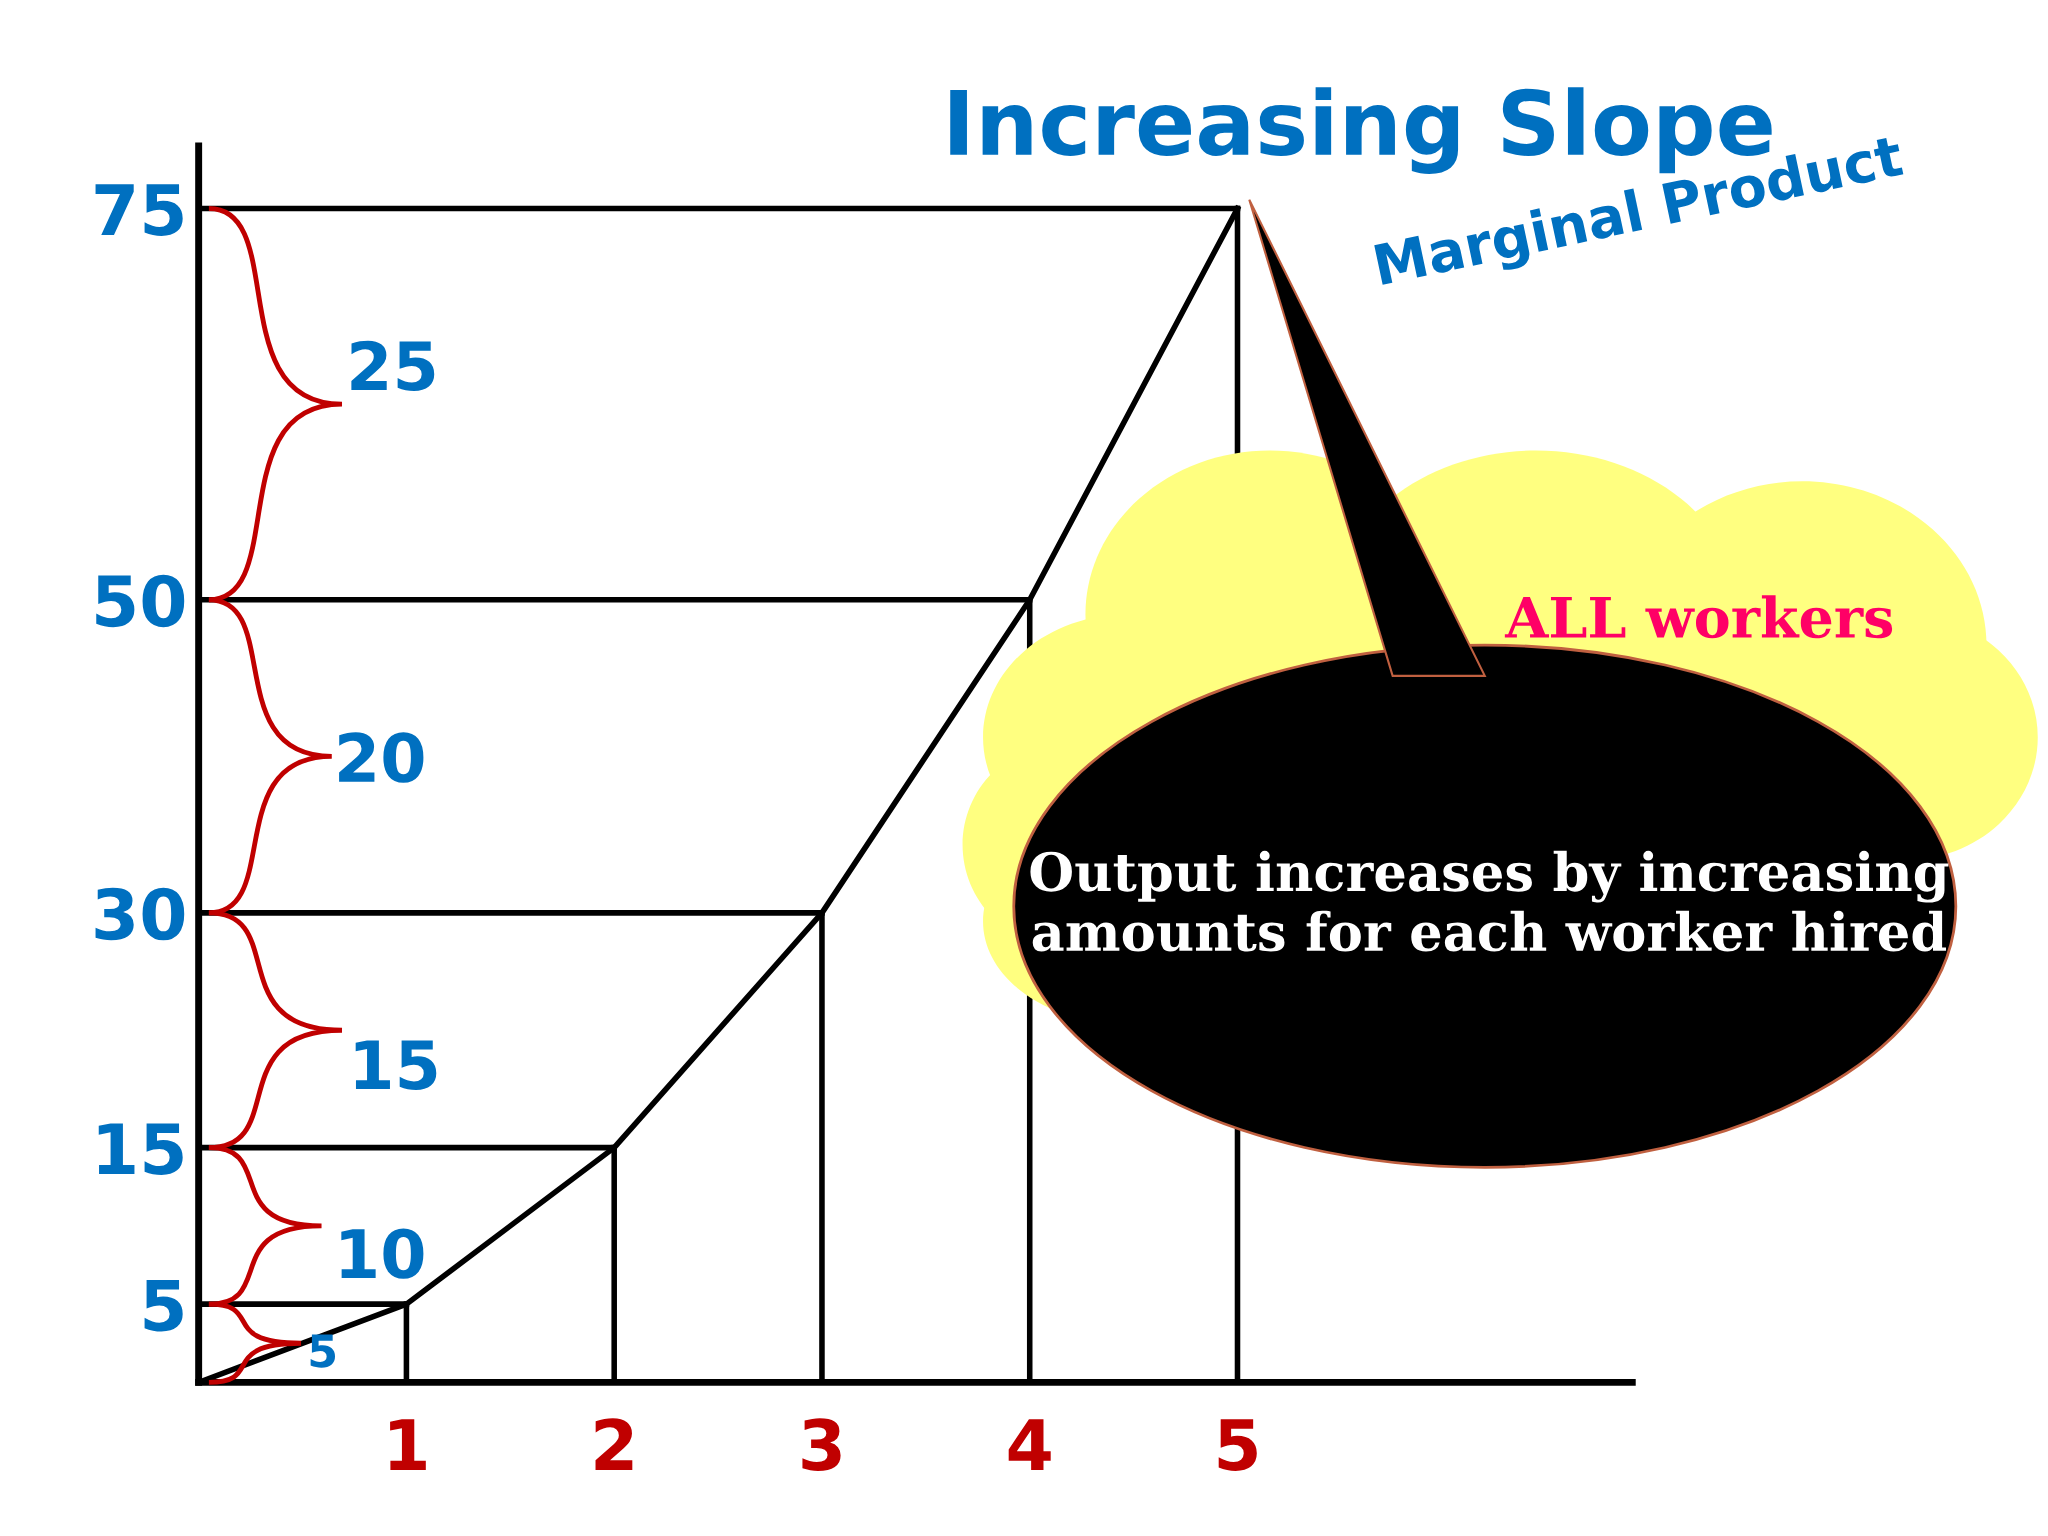  What do you see at coordinates (139, 210) in the screenshot?
I see `y-tick-label: 75` at bounding box center [139, 210].